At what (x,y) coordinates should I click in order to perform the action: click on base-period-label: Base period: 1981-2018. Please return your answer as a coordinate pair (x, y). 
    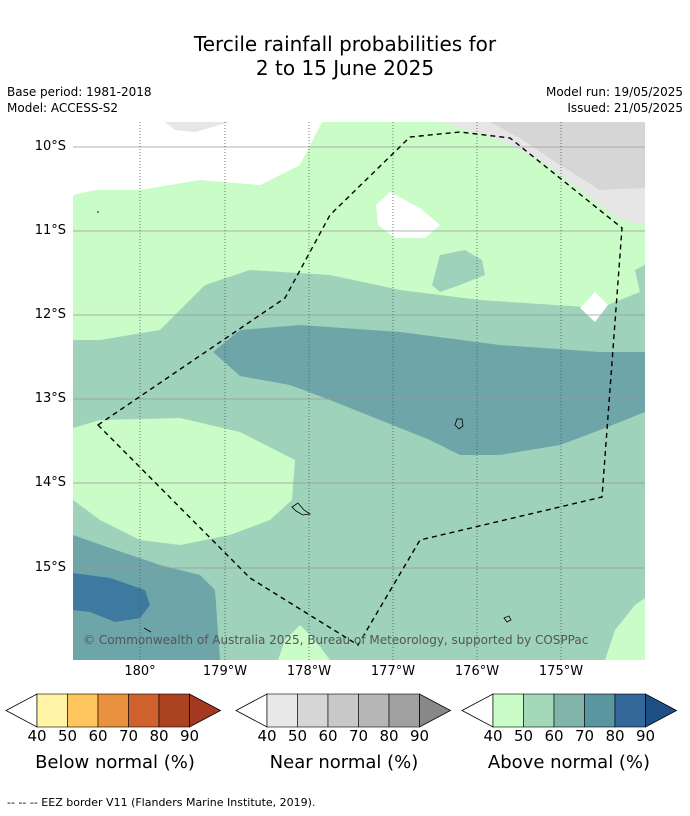
    Looking at the image, I should click on (79, 92).